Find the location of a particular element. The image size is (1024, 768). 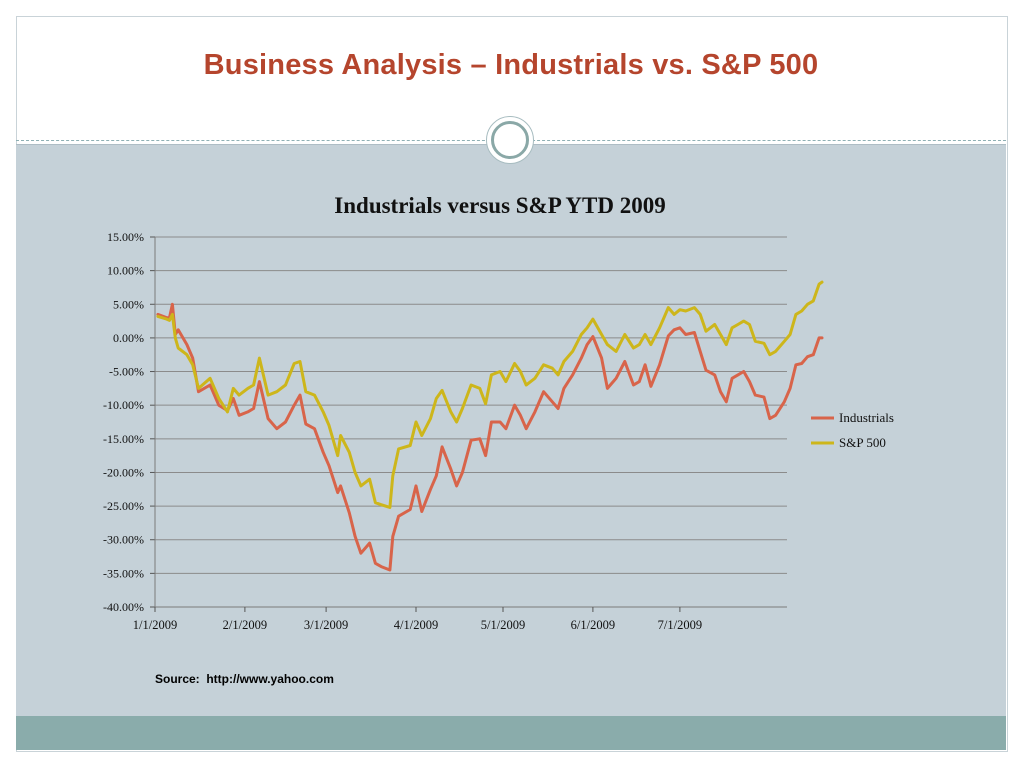

x-tick-label: 2/1/2009 is located at coordinates (245, 625).